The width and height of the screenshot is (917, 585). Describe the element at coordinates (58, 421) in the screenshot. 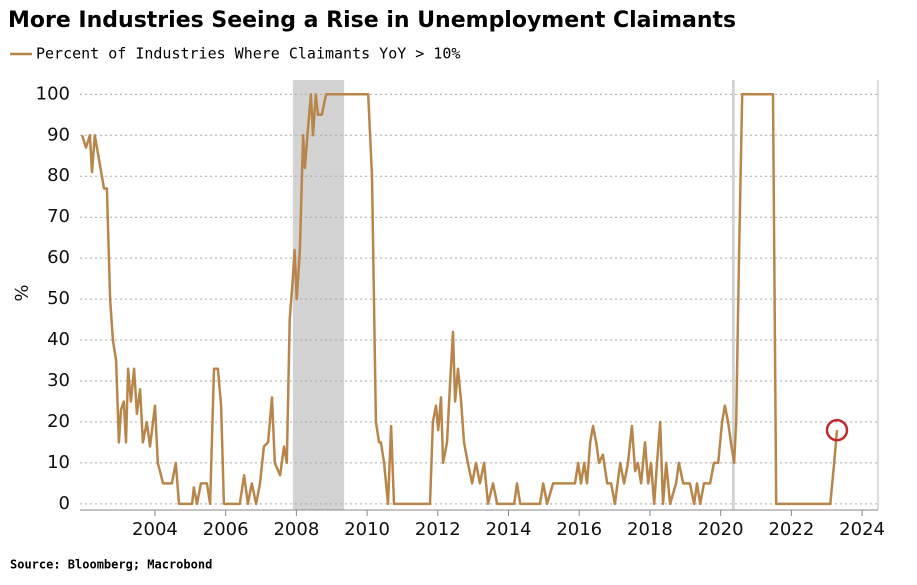

I see `y-tick-label: 20` at that location.